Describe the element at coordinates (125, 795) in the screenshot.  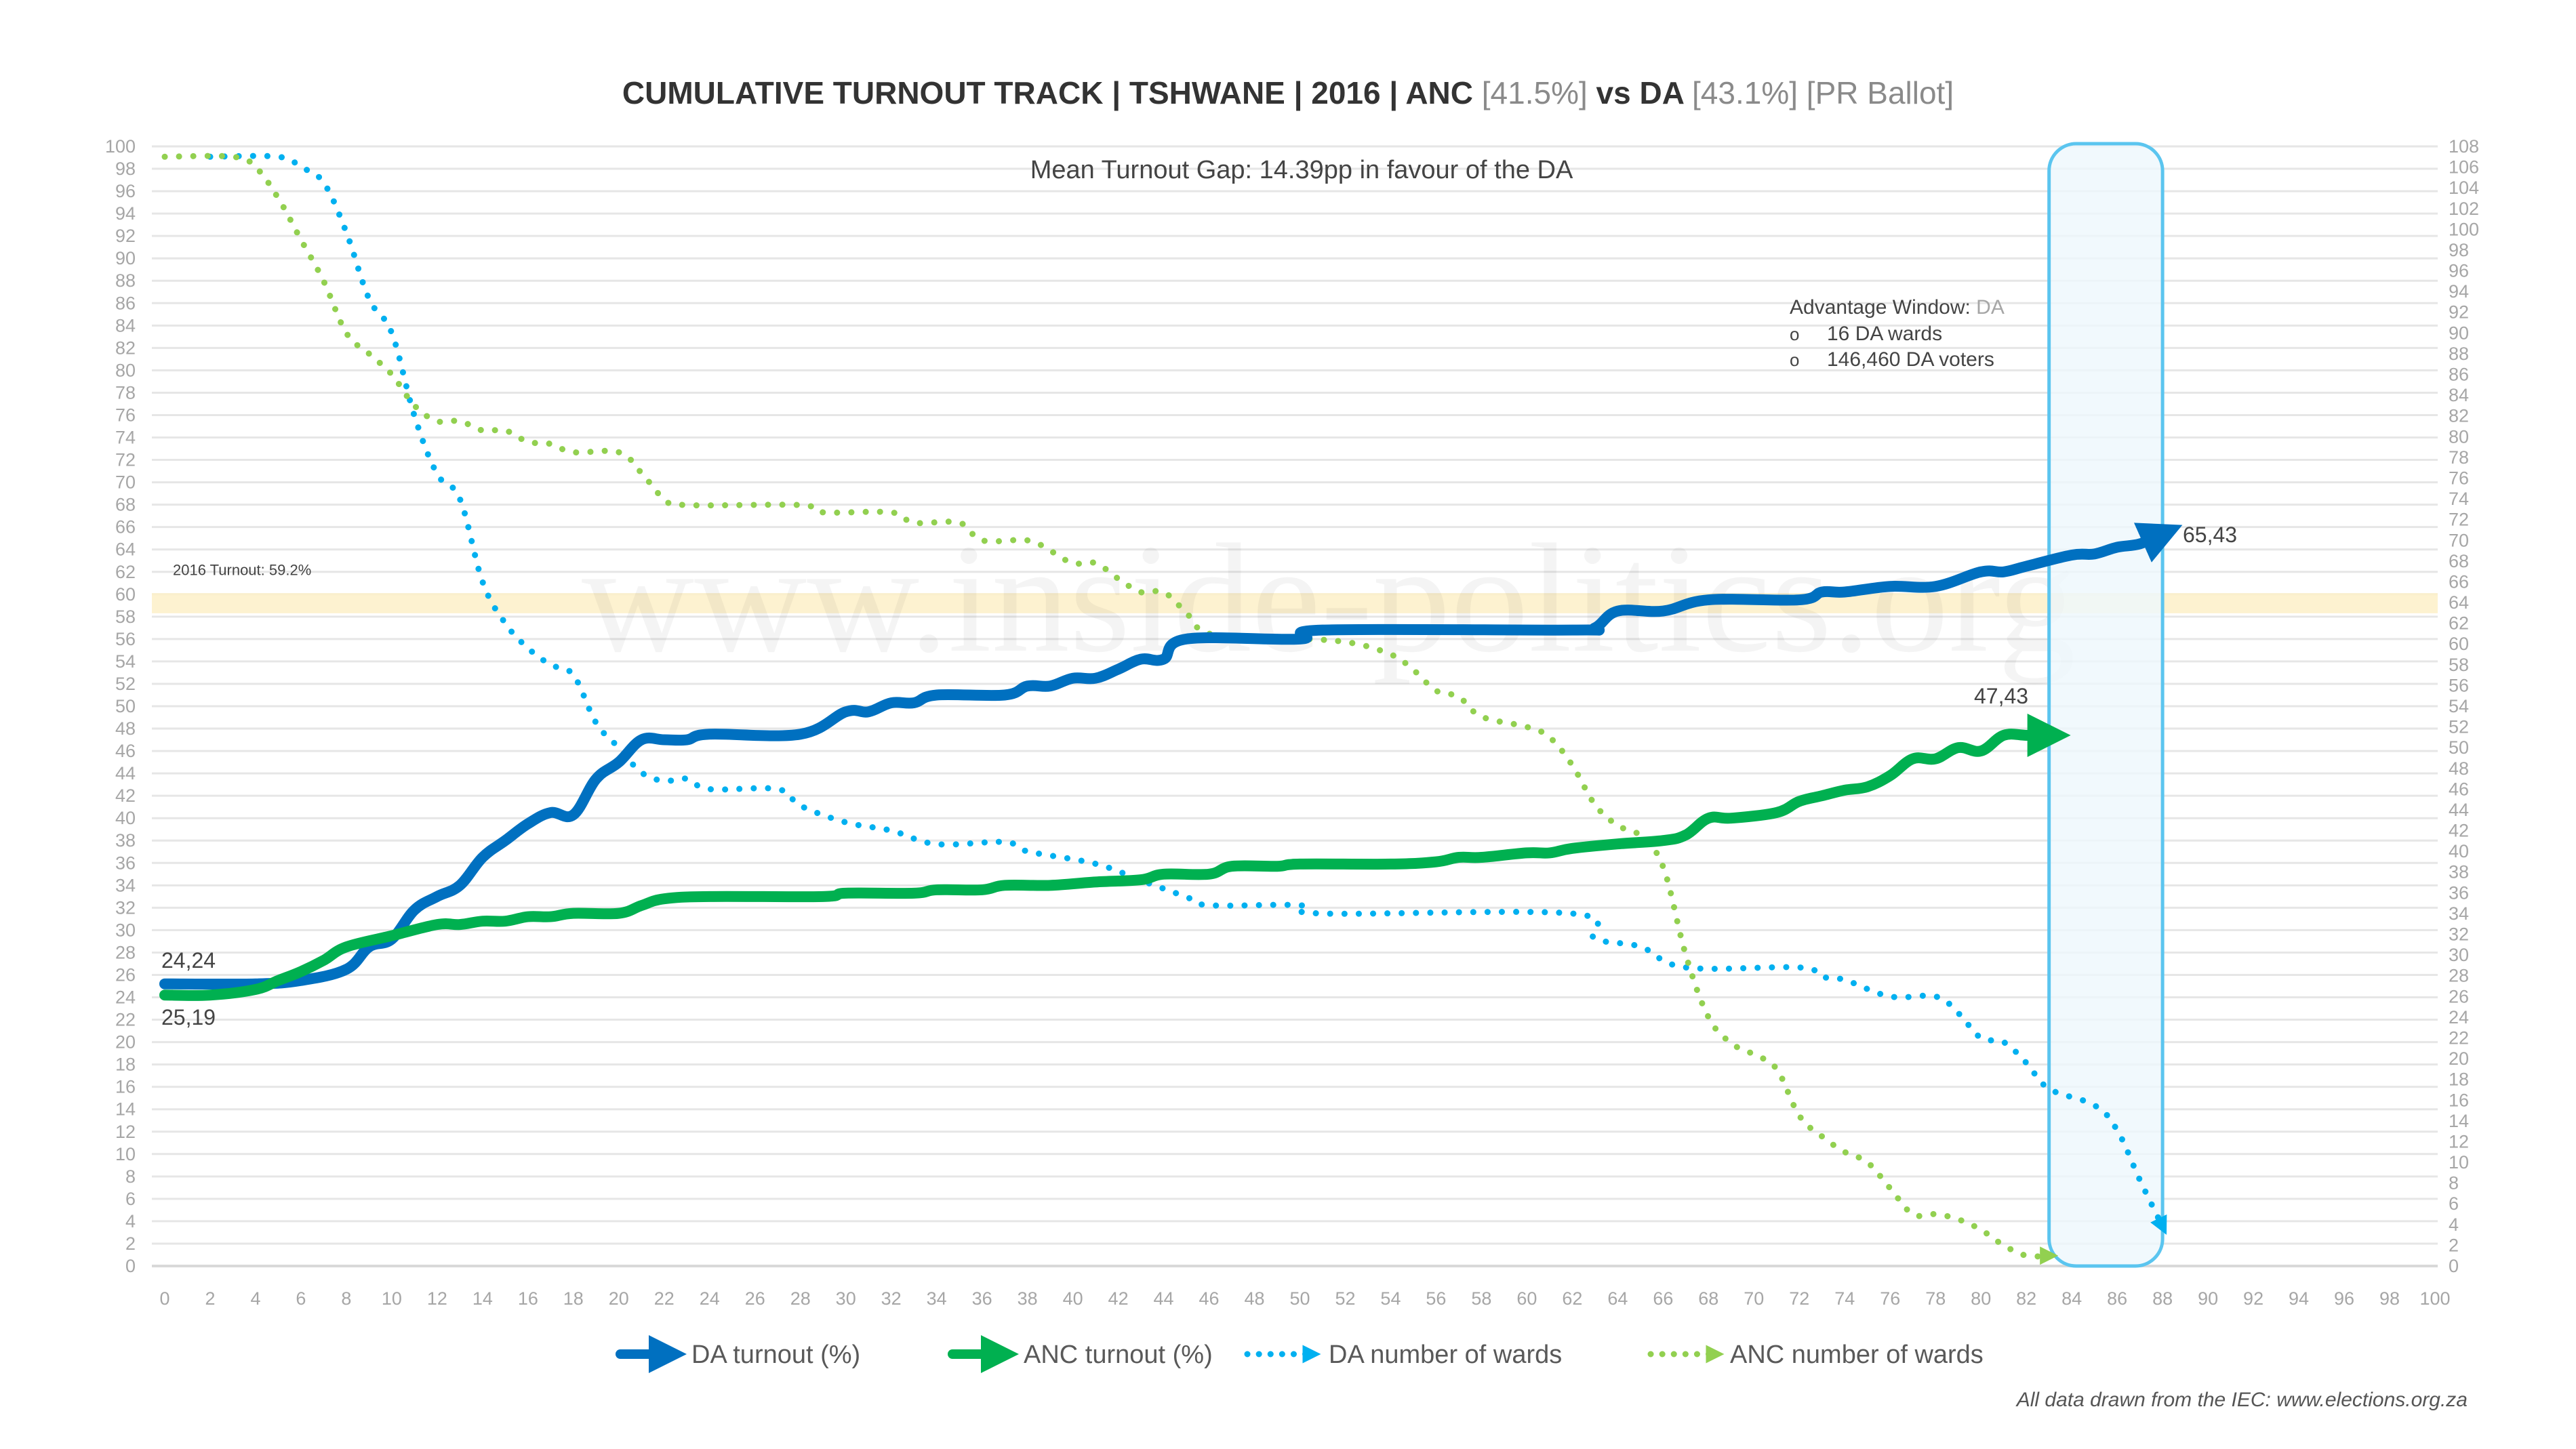
I see `y-left-tick-label: 42` at that location.